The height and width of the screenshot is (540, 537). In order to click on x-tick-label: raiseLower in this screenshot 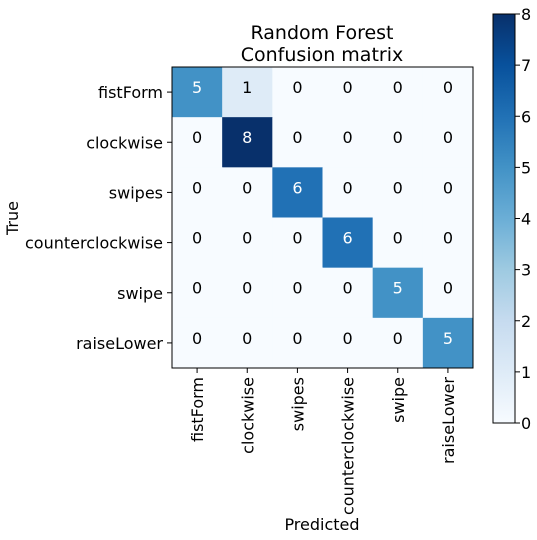, I will do `click(448, 420)`.